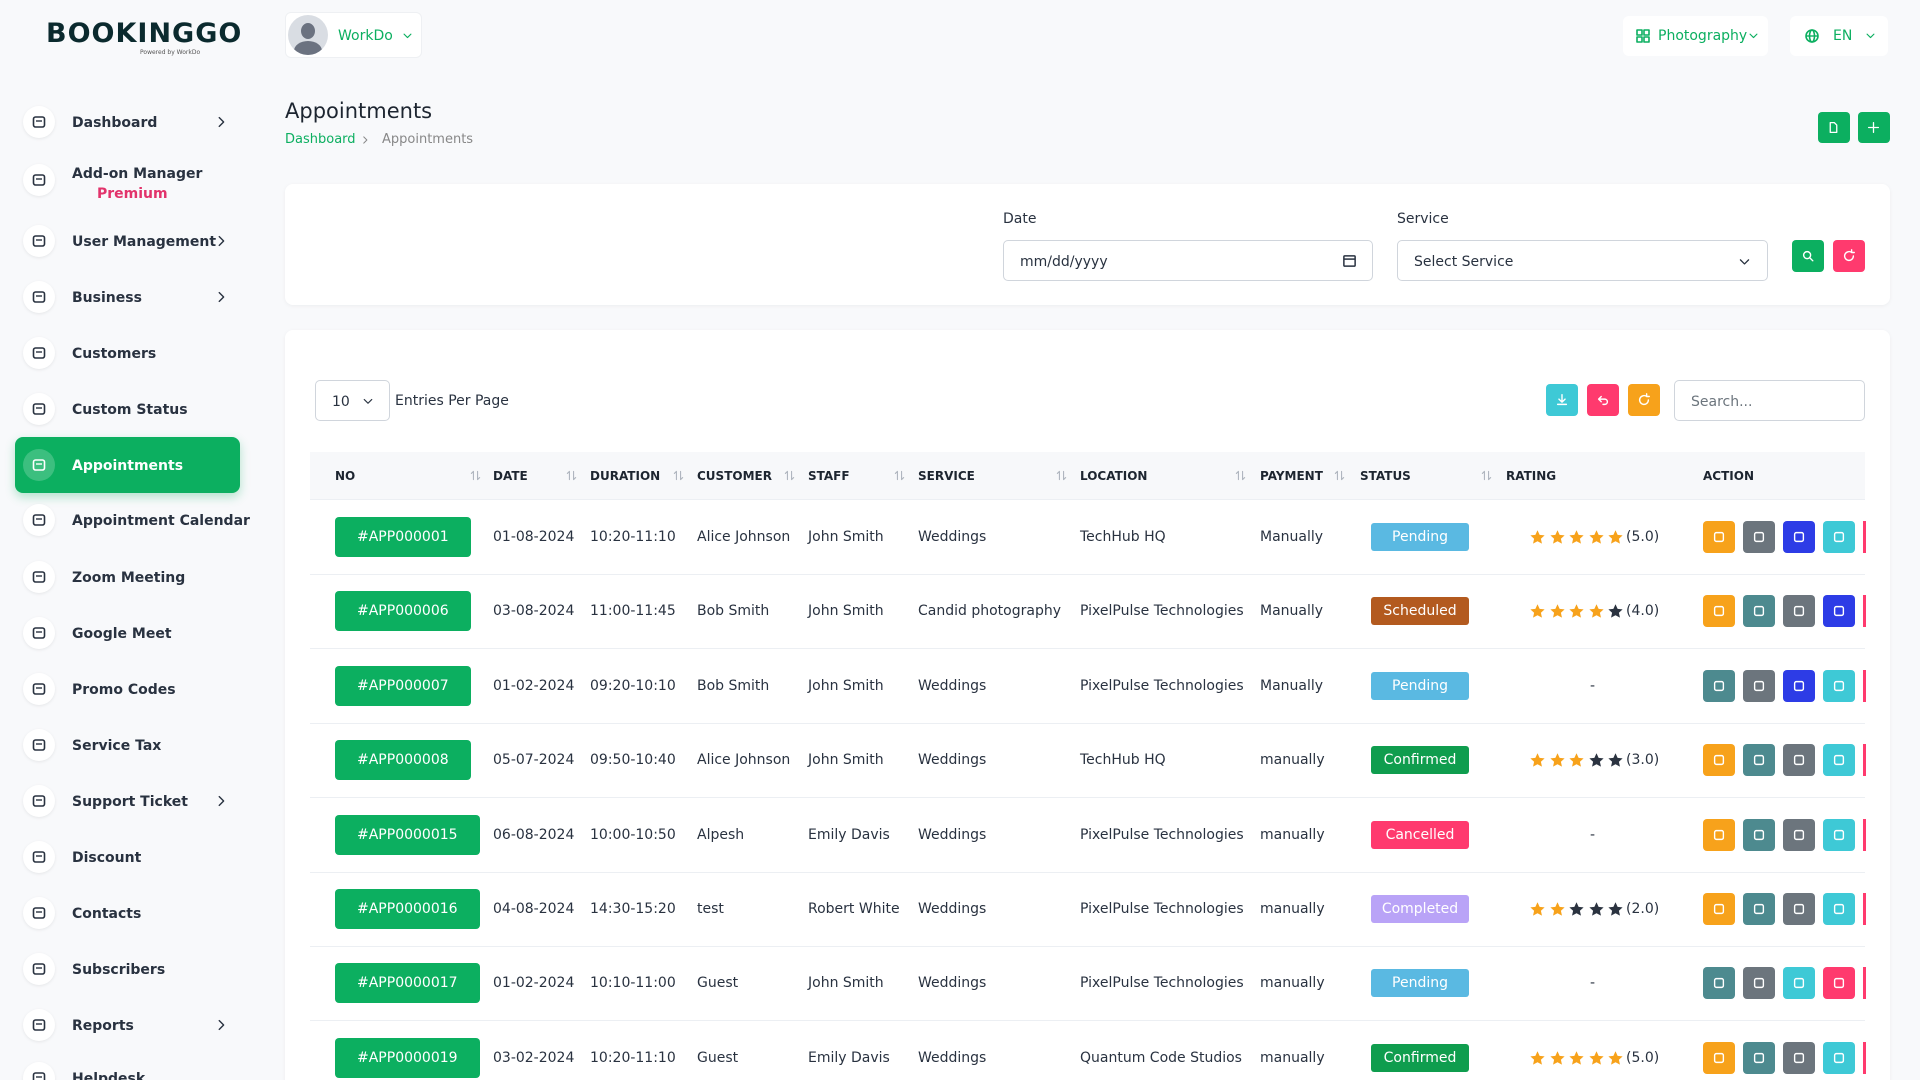  Describe the element at coordinates (127, 465) in the screenshot. I see `nav-item-active: Appointments` at that location.